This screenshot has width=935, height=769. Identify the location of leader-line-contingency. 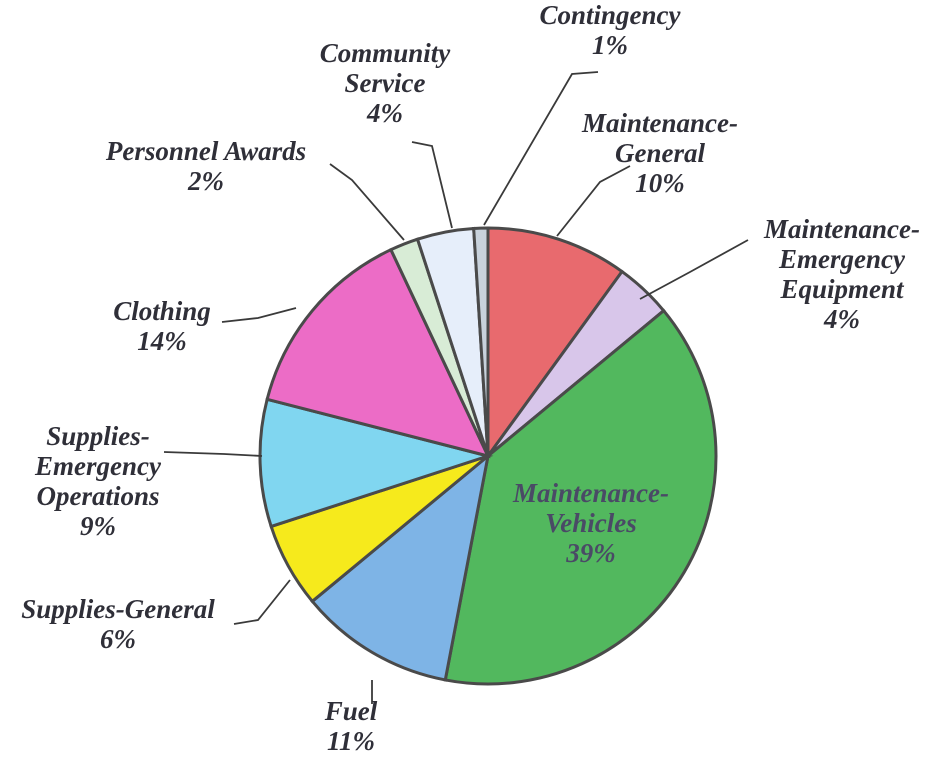
(541, 148).